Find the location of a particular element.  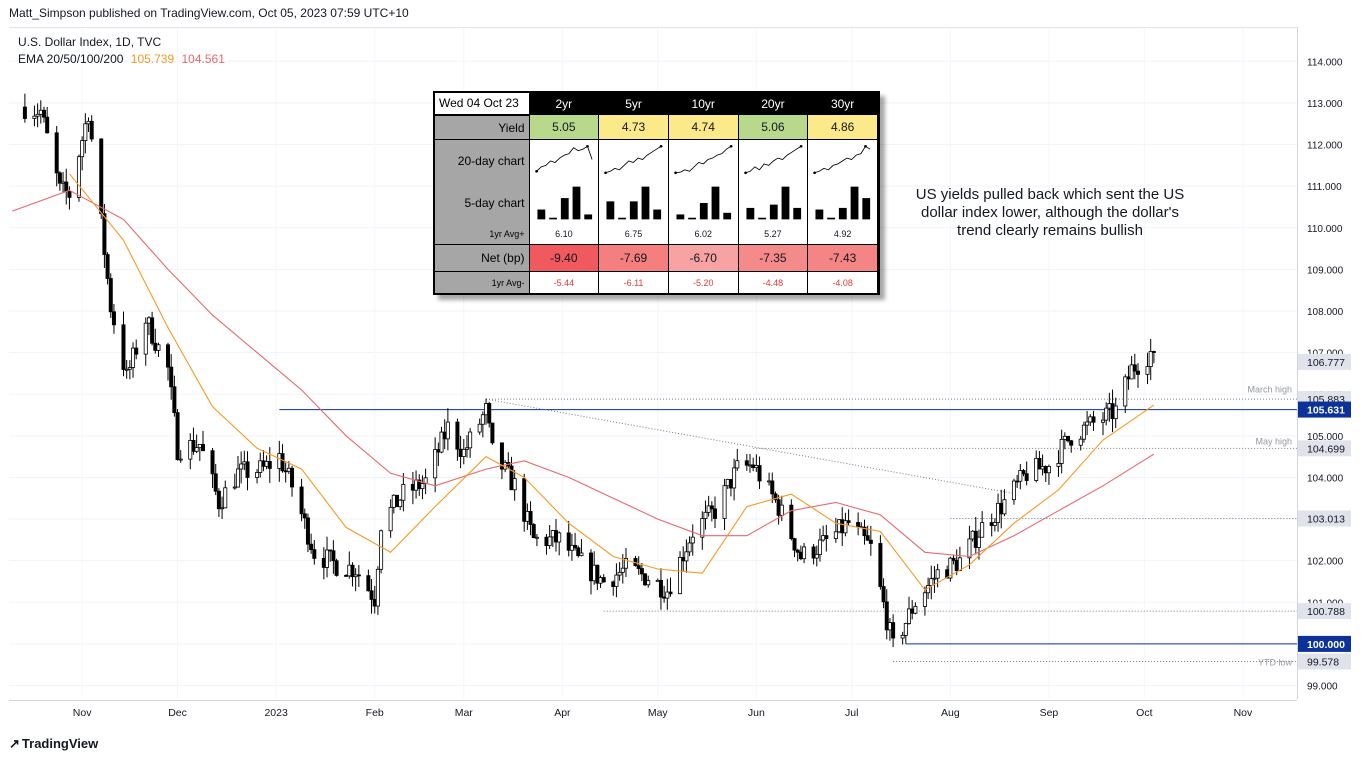

y-tick-label: 108.000 is located at coordinates (1325, 312).